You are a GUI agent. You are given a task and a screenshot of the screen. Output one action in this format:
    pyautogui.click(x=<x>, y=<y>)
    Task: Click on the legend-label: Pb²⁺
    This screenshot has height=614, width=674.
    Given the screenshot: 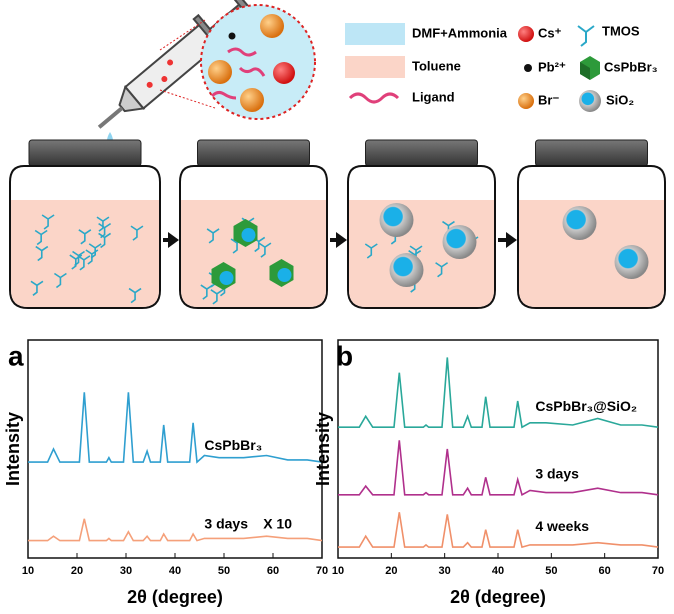 What is the action you would take?
    pyautogui.click(x=552, y=66)
    